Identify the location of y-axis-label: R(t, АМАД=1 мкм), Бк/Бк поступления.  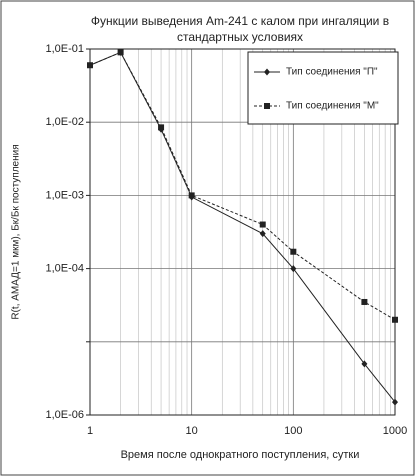
(16, 231).